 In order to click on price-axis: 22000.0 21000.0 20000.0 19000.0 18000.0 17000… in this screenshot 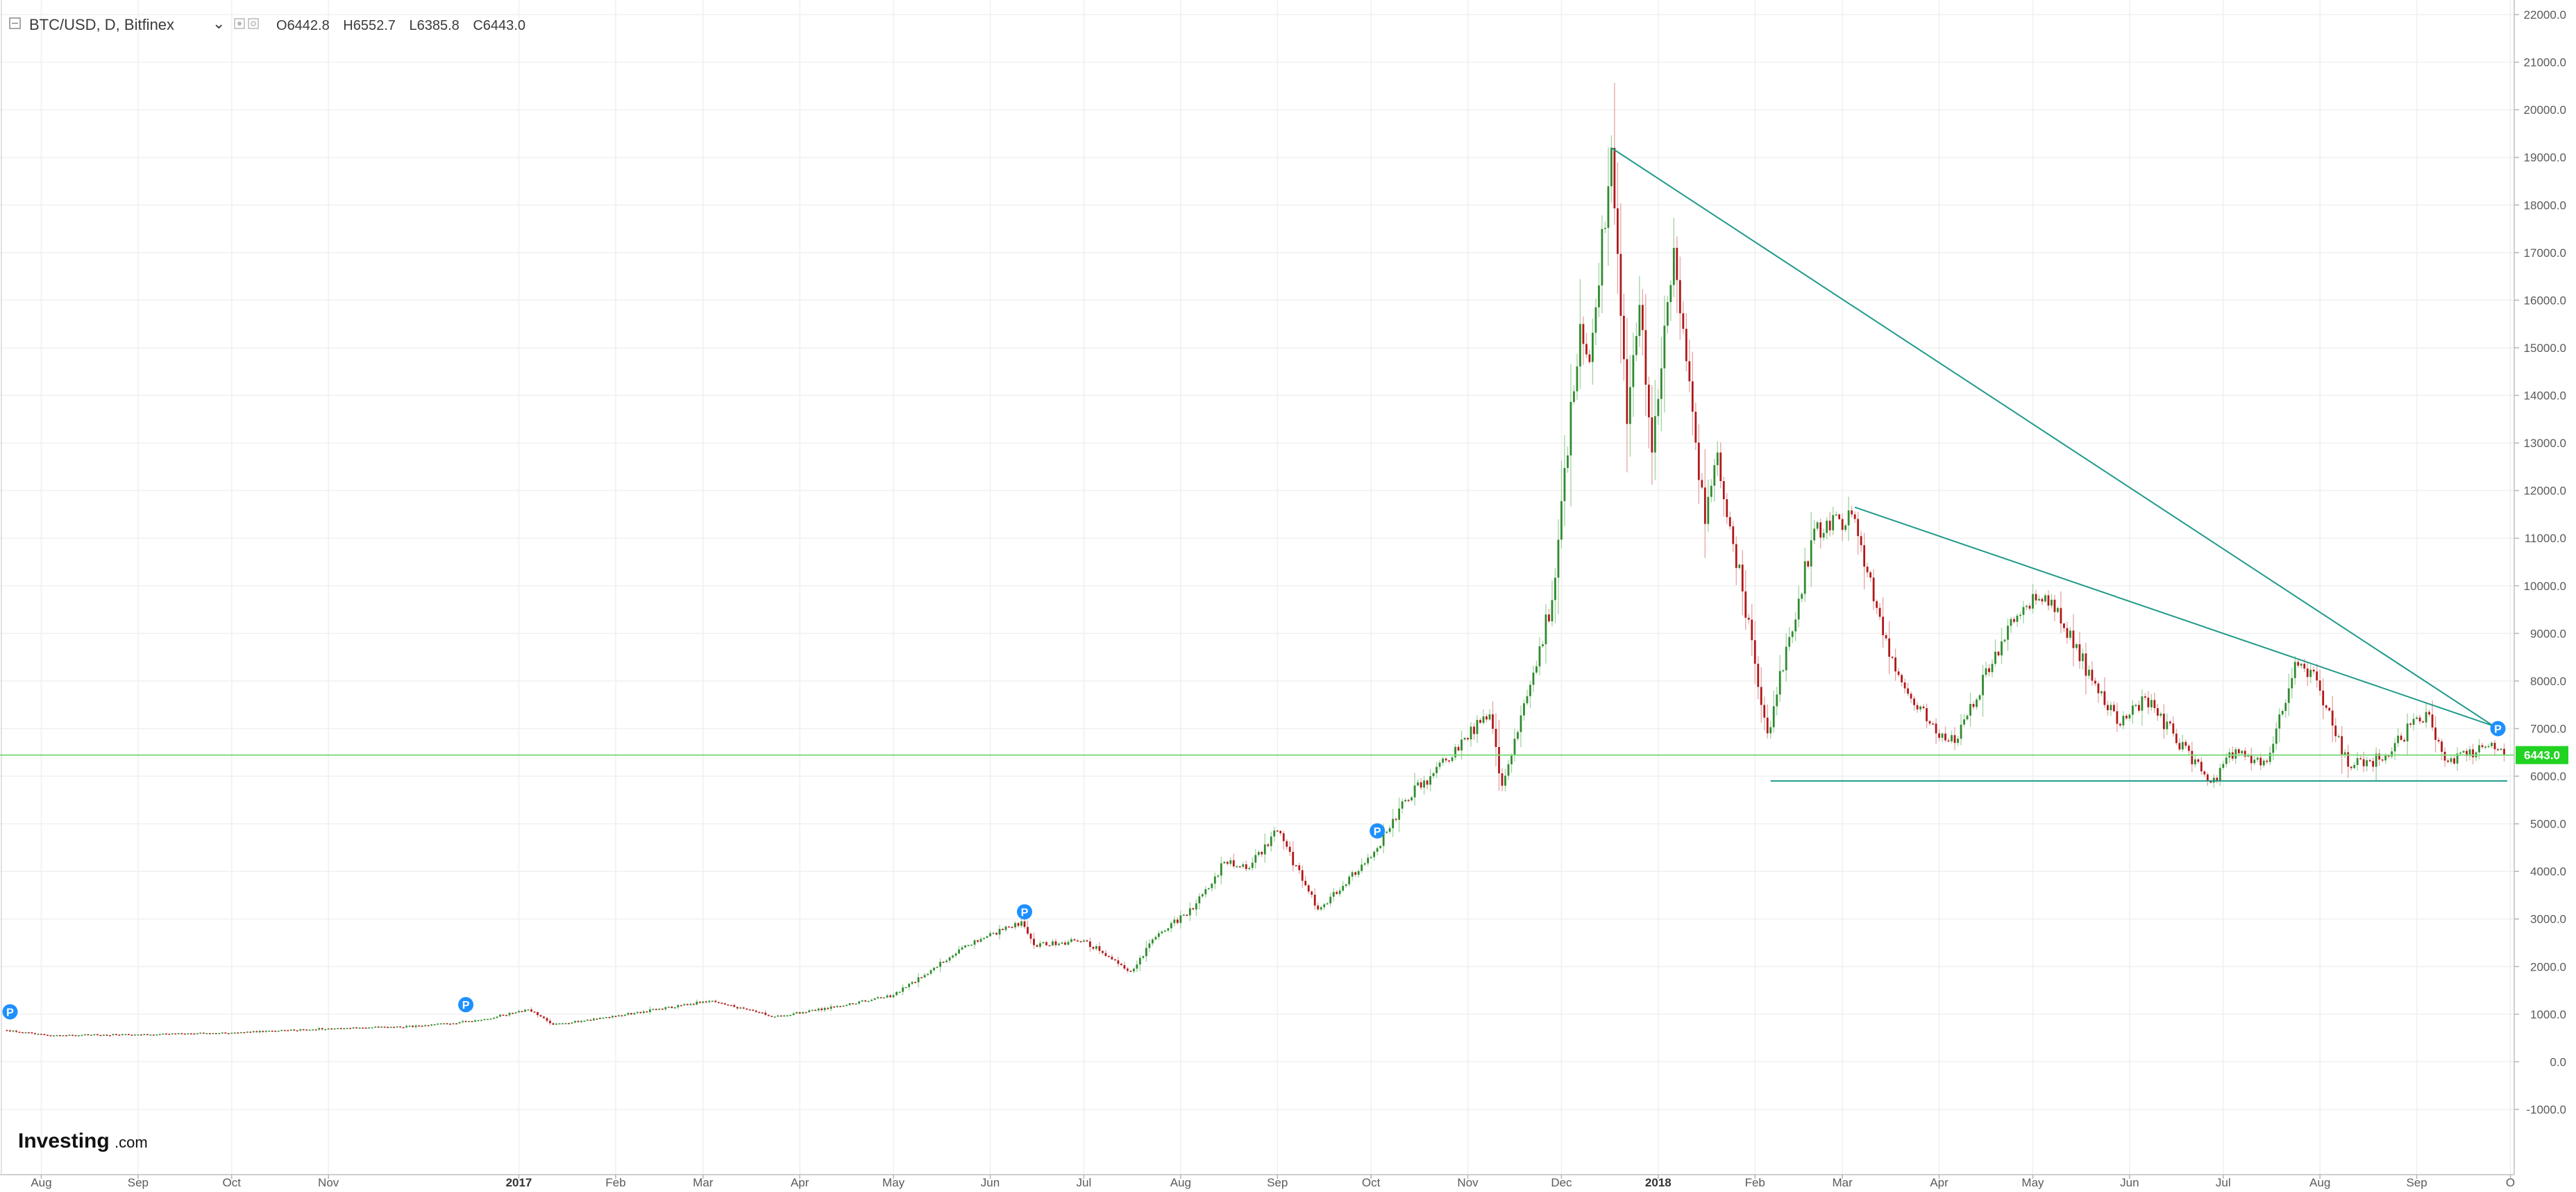, I will do `click(2540, 562)`.